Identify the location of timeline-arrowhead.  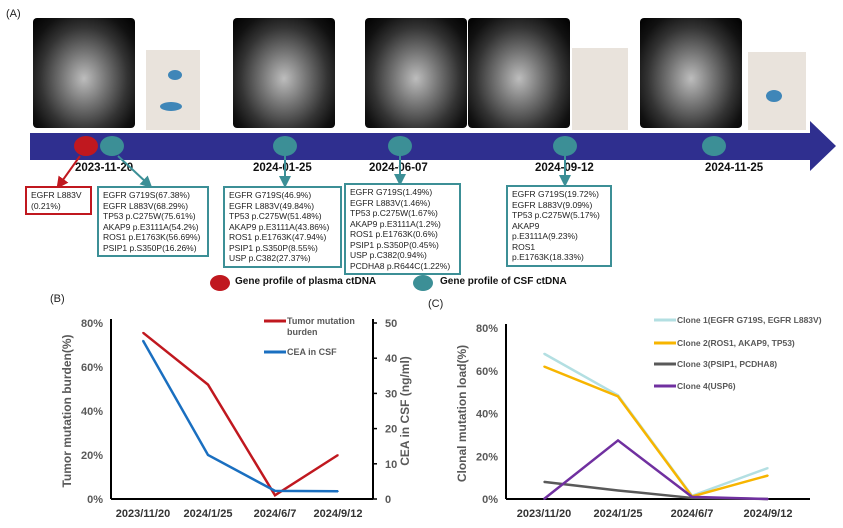
(823, 146).